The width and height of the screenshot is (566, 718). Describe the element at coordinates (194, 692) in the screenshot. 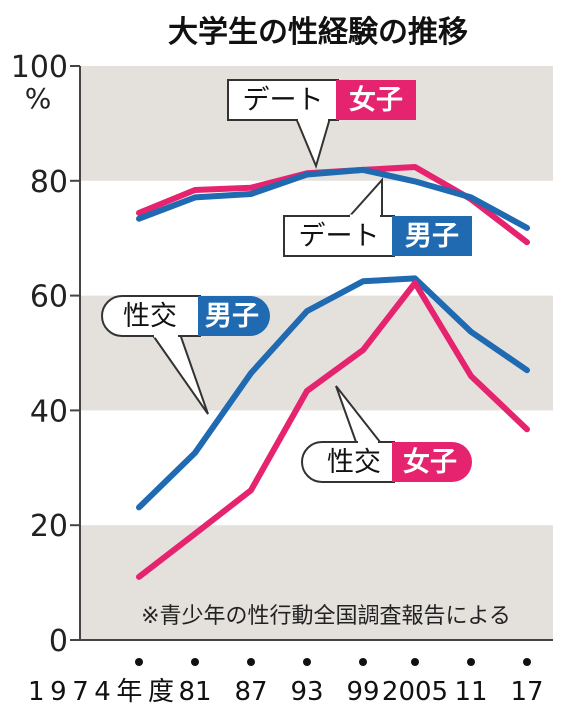

I see `x-tick-label: 81` at that location.